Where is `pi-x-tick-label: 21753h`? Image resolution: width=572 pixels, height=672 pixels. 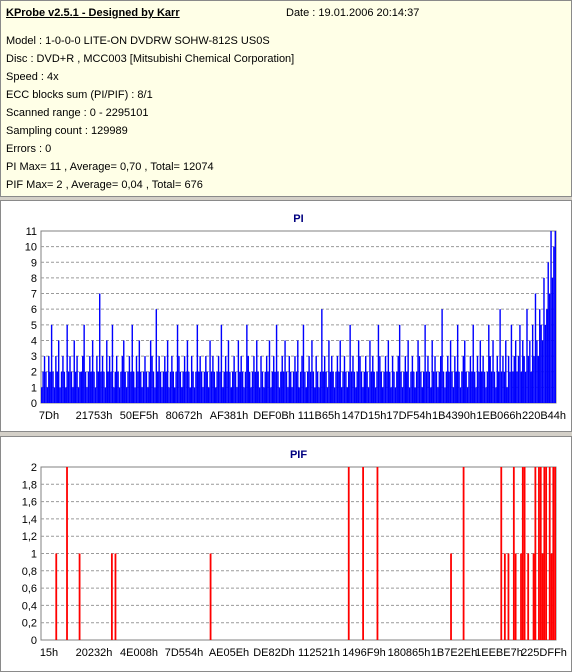
pi-x-tick-label: 21753h is located at coordinates (94, 416).